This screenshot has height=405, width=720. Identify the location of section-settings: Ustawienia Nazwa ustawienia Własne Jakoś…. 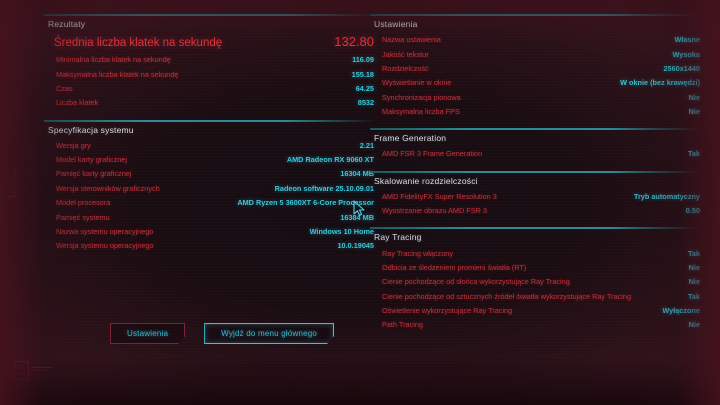
(536, 66).